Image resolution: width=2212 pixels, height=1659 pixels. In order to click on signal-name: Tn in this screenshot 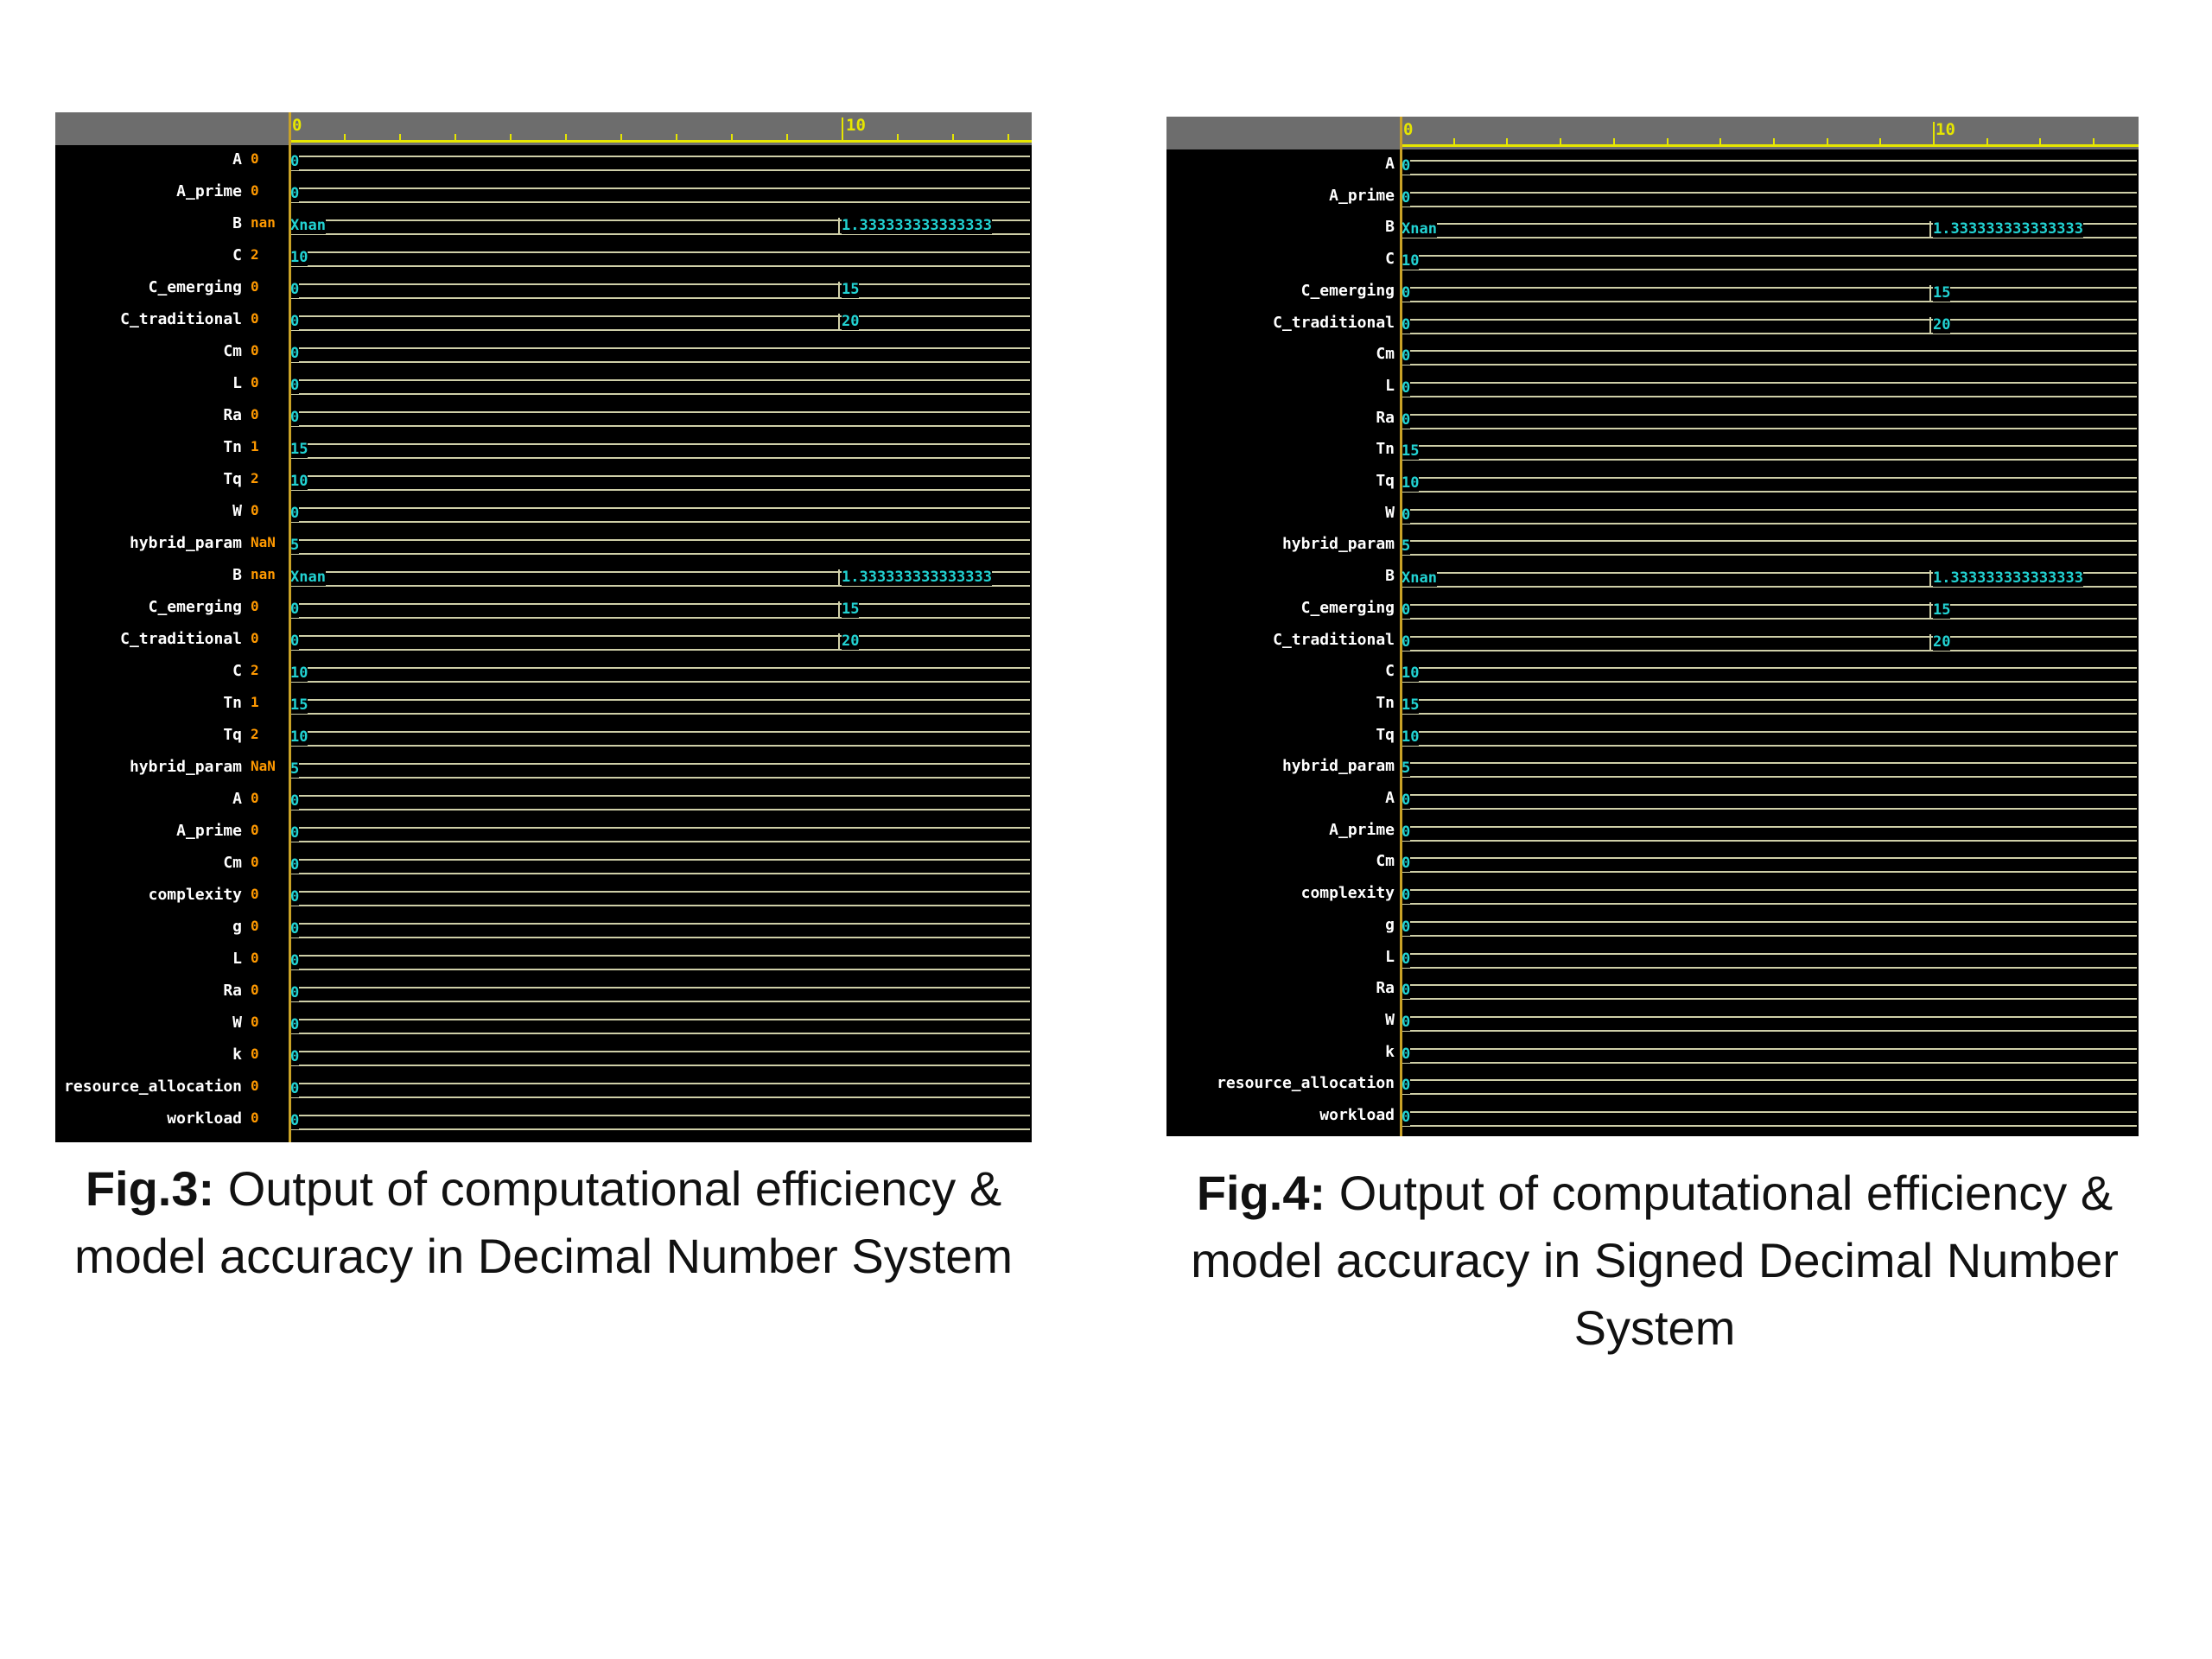, I will do `click(1385, 702)`.